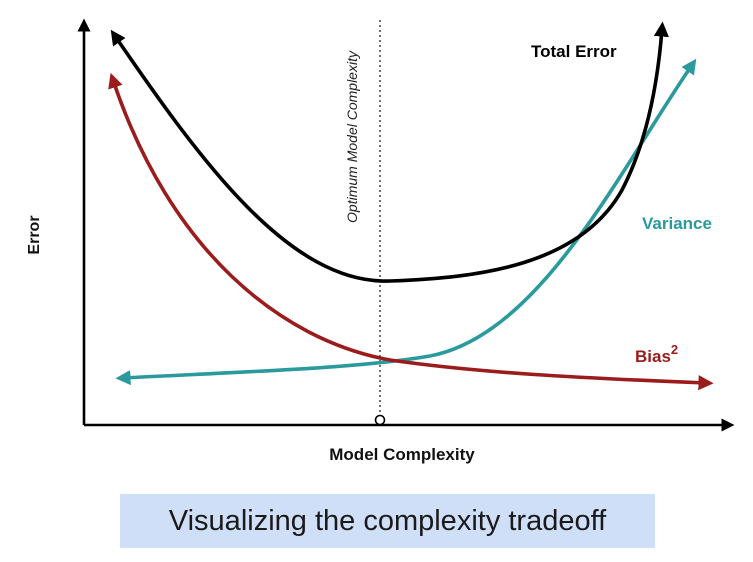 The width and height of the screenshot is (753, 562). I want to click on caption-text: Visualizing the complexity tradeoff, so click(387, 520).